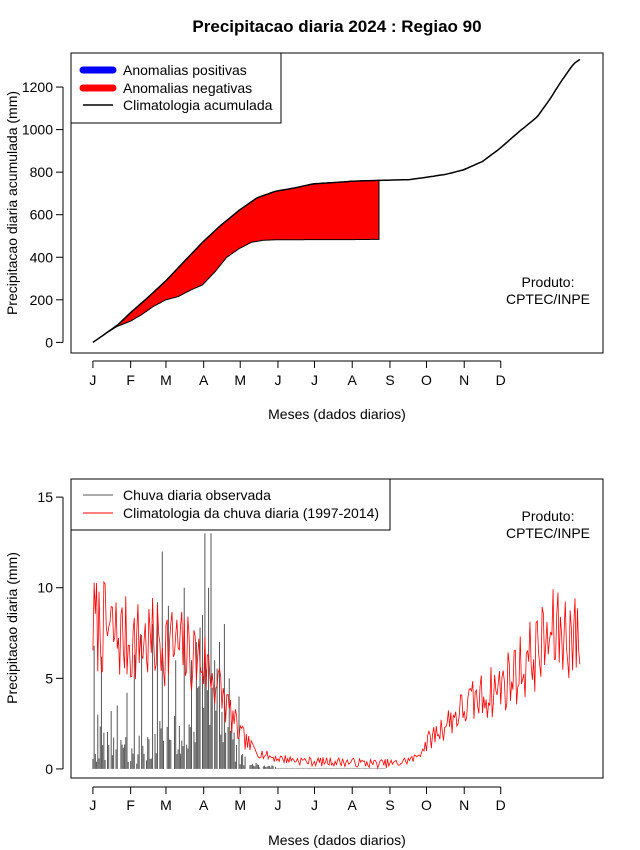 Image resolution: width=640 pixels, height=850 pixels. Describe the element at coordinates (198, 105) in the screenshot. I see `legend-climatology-label: Climatologia acumulada` at that location.